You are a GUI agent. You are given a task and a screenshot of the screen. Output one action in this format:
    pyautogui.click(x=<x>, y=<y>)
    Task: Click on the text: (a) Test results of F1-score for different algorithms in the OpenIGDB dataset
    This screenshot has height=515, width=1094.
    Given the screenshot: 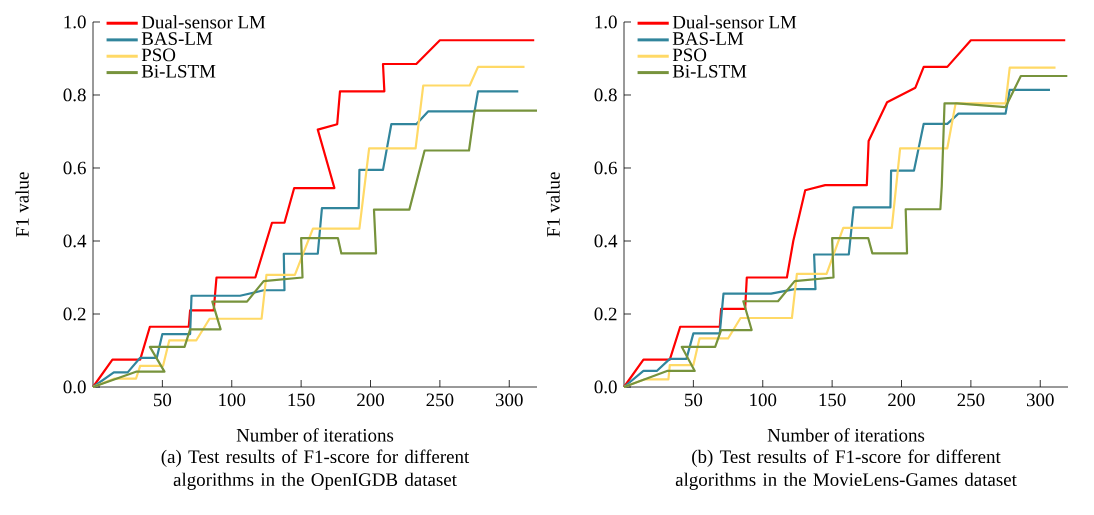 What is the action you would take?
    pyautogui.click(x=315, y=469)
    